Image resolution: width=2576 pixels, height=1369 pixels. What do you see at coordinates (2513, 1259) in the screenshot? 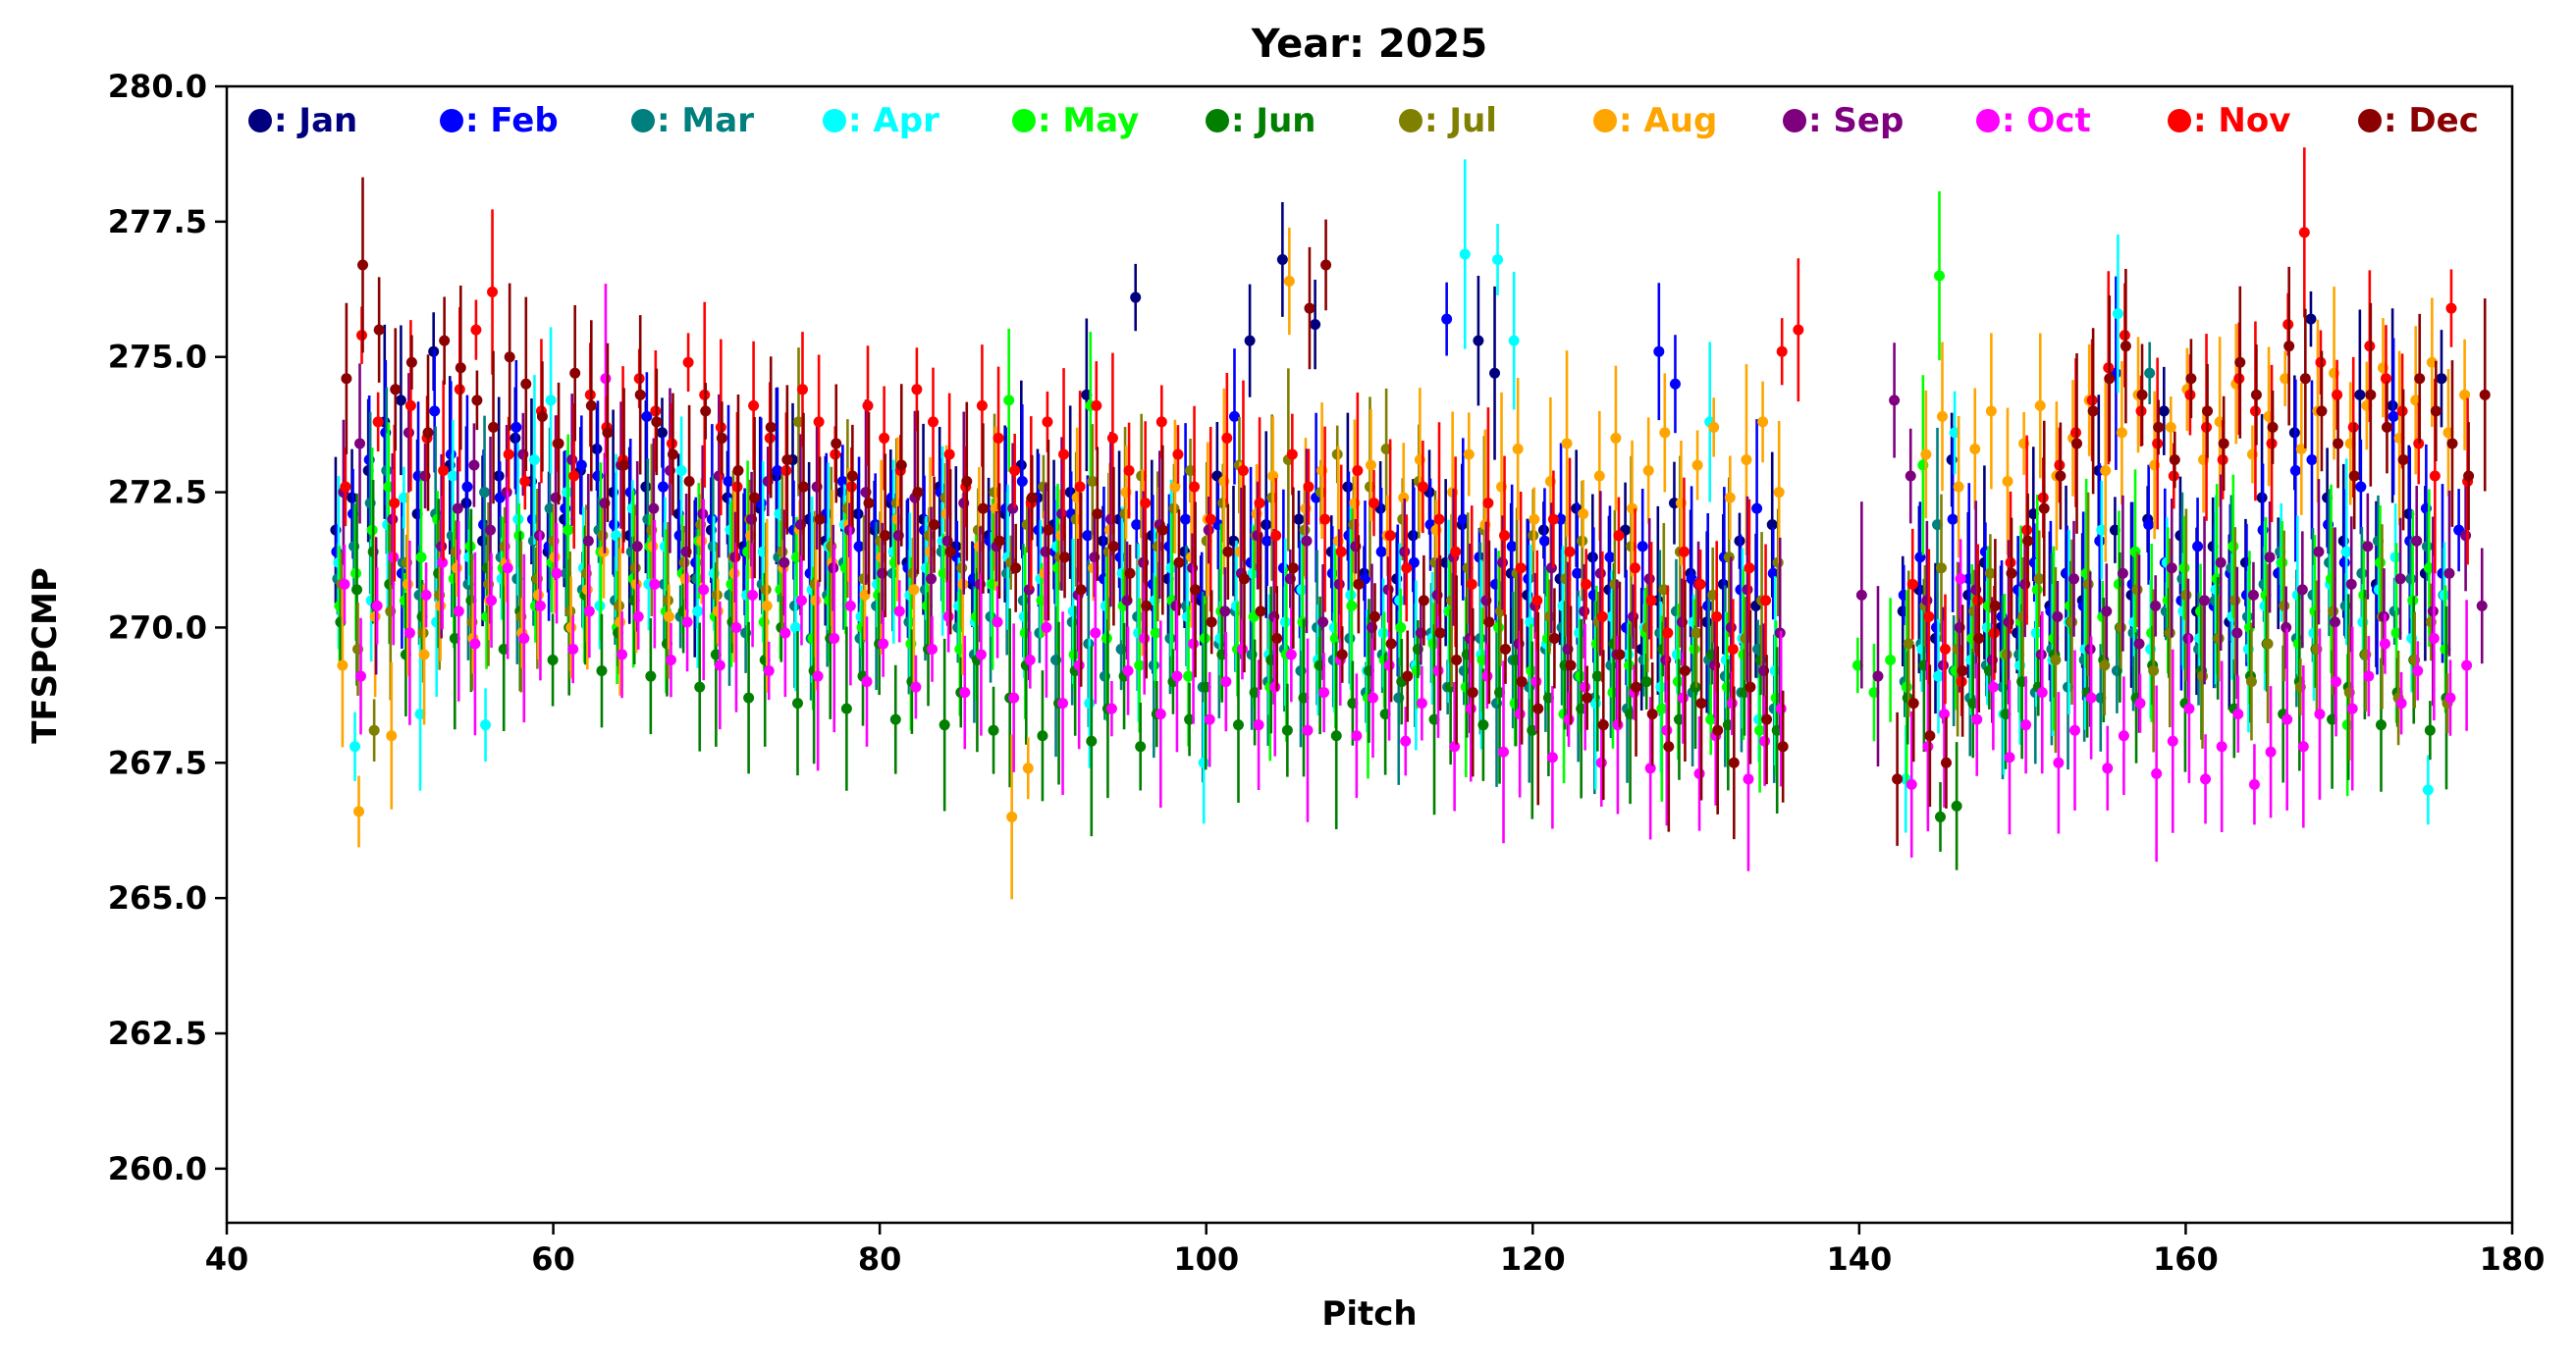
I see `x-tick-label: 180` at bounding box center [2513, 1259].